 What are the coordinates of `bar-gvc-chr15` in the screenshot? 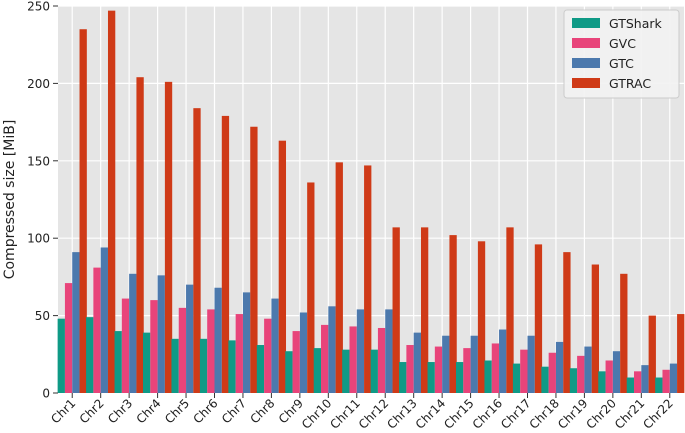 It's located at (467, 370).